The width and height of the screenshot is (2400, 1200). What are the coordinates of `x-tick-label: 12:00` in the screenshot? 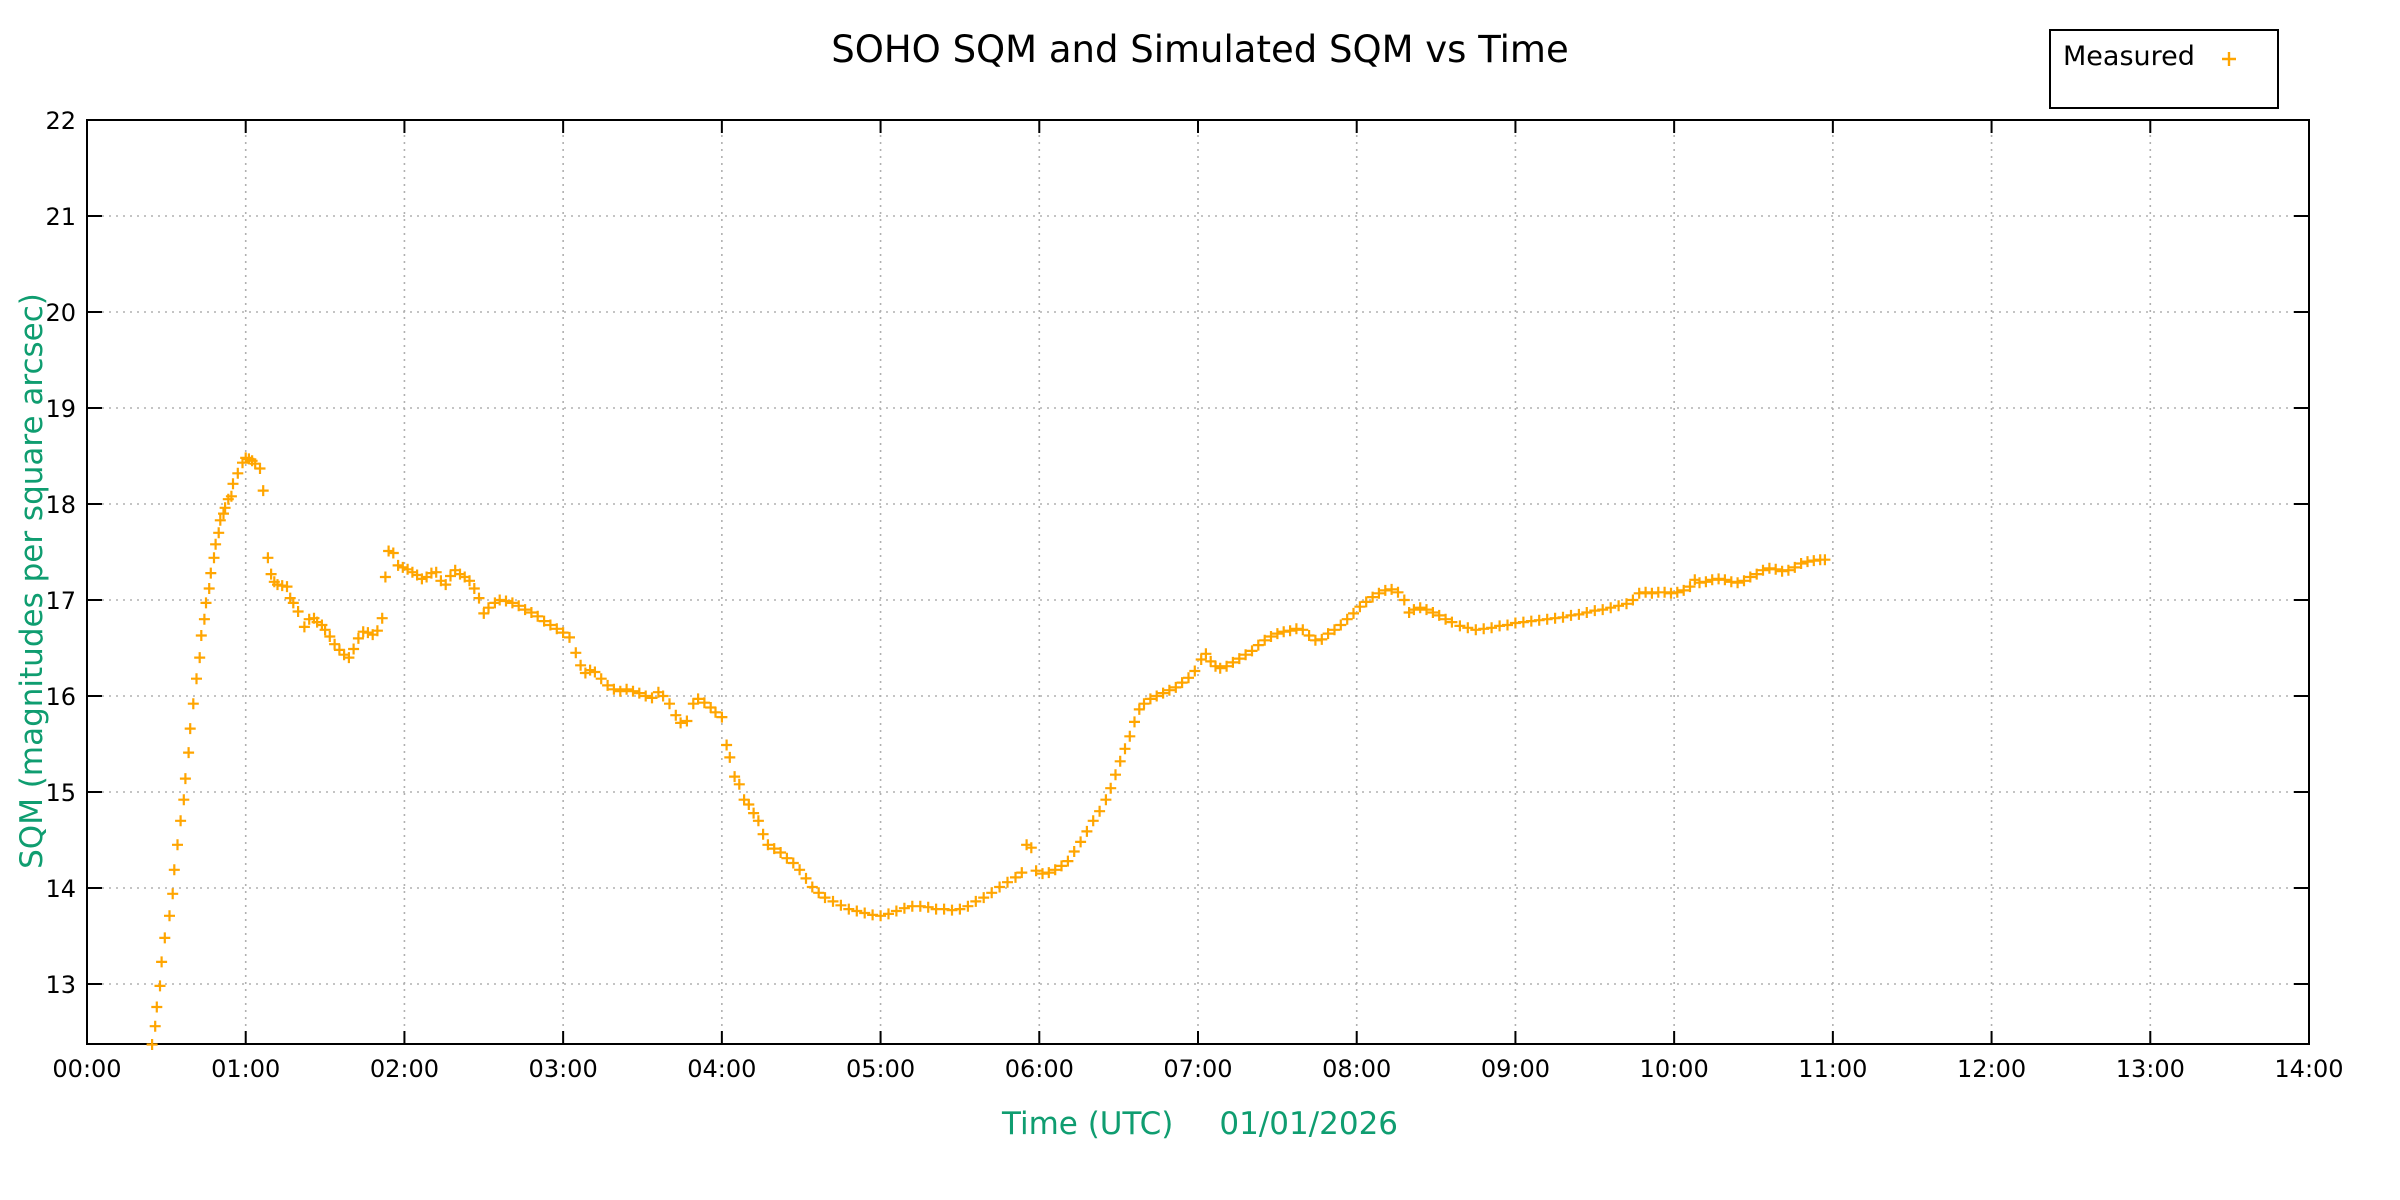 It's located at (1991, 1069).